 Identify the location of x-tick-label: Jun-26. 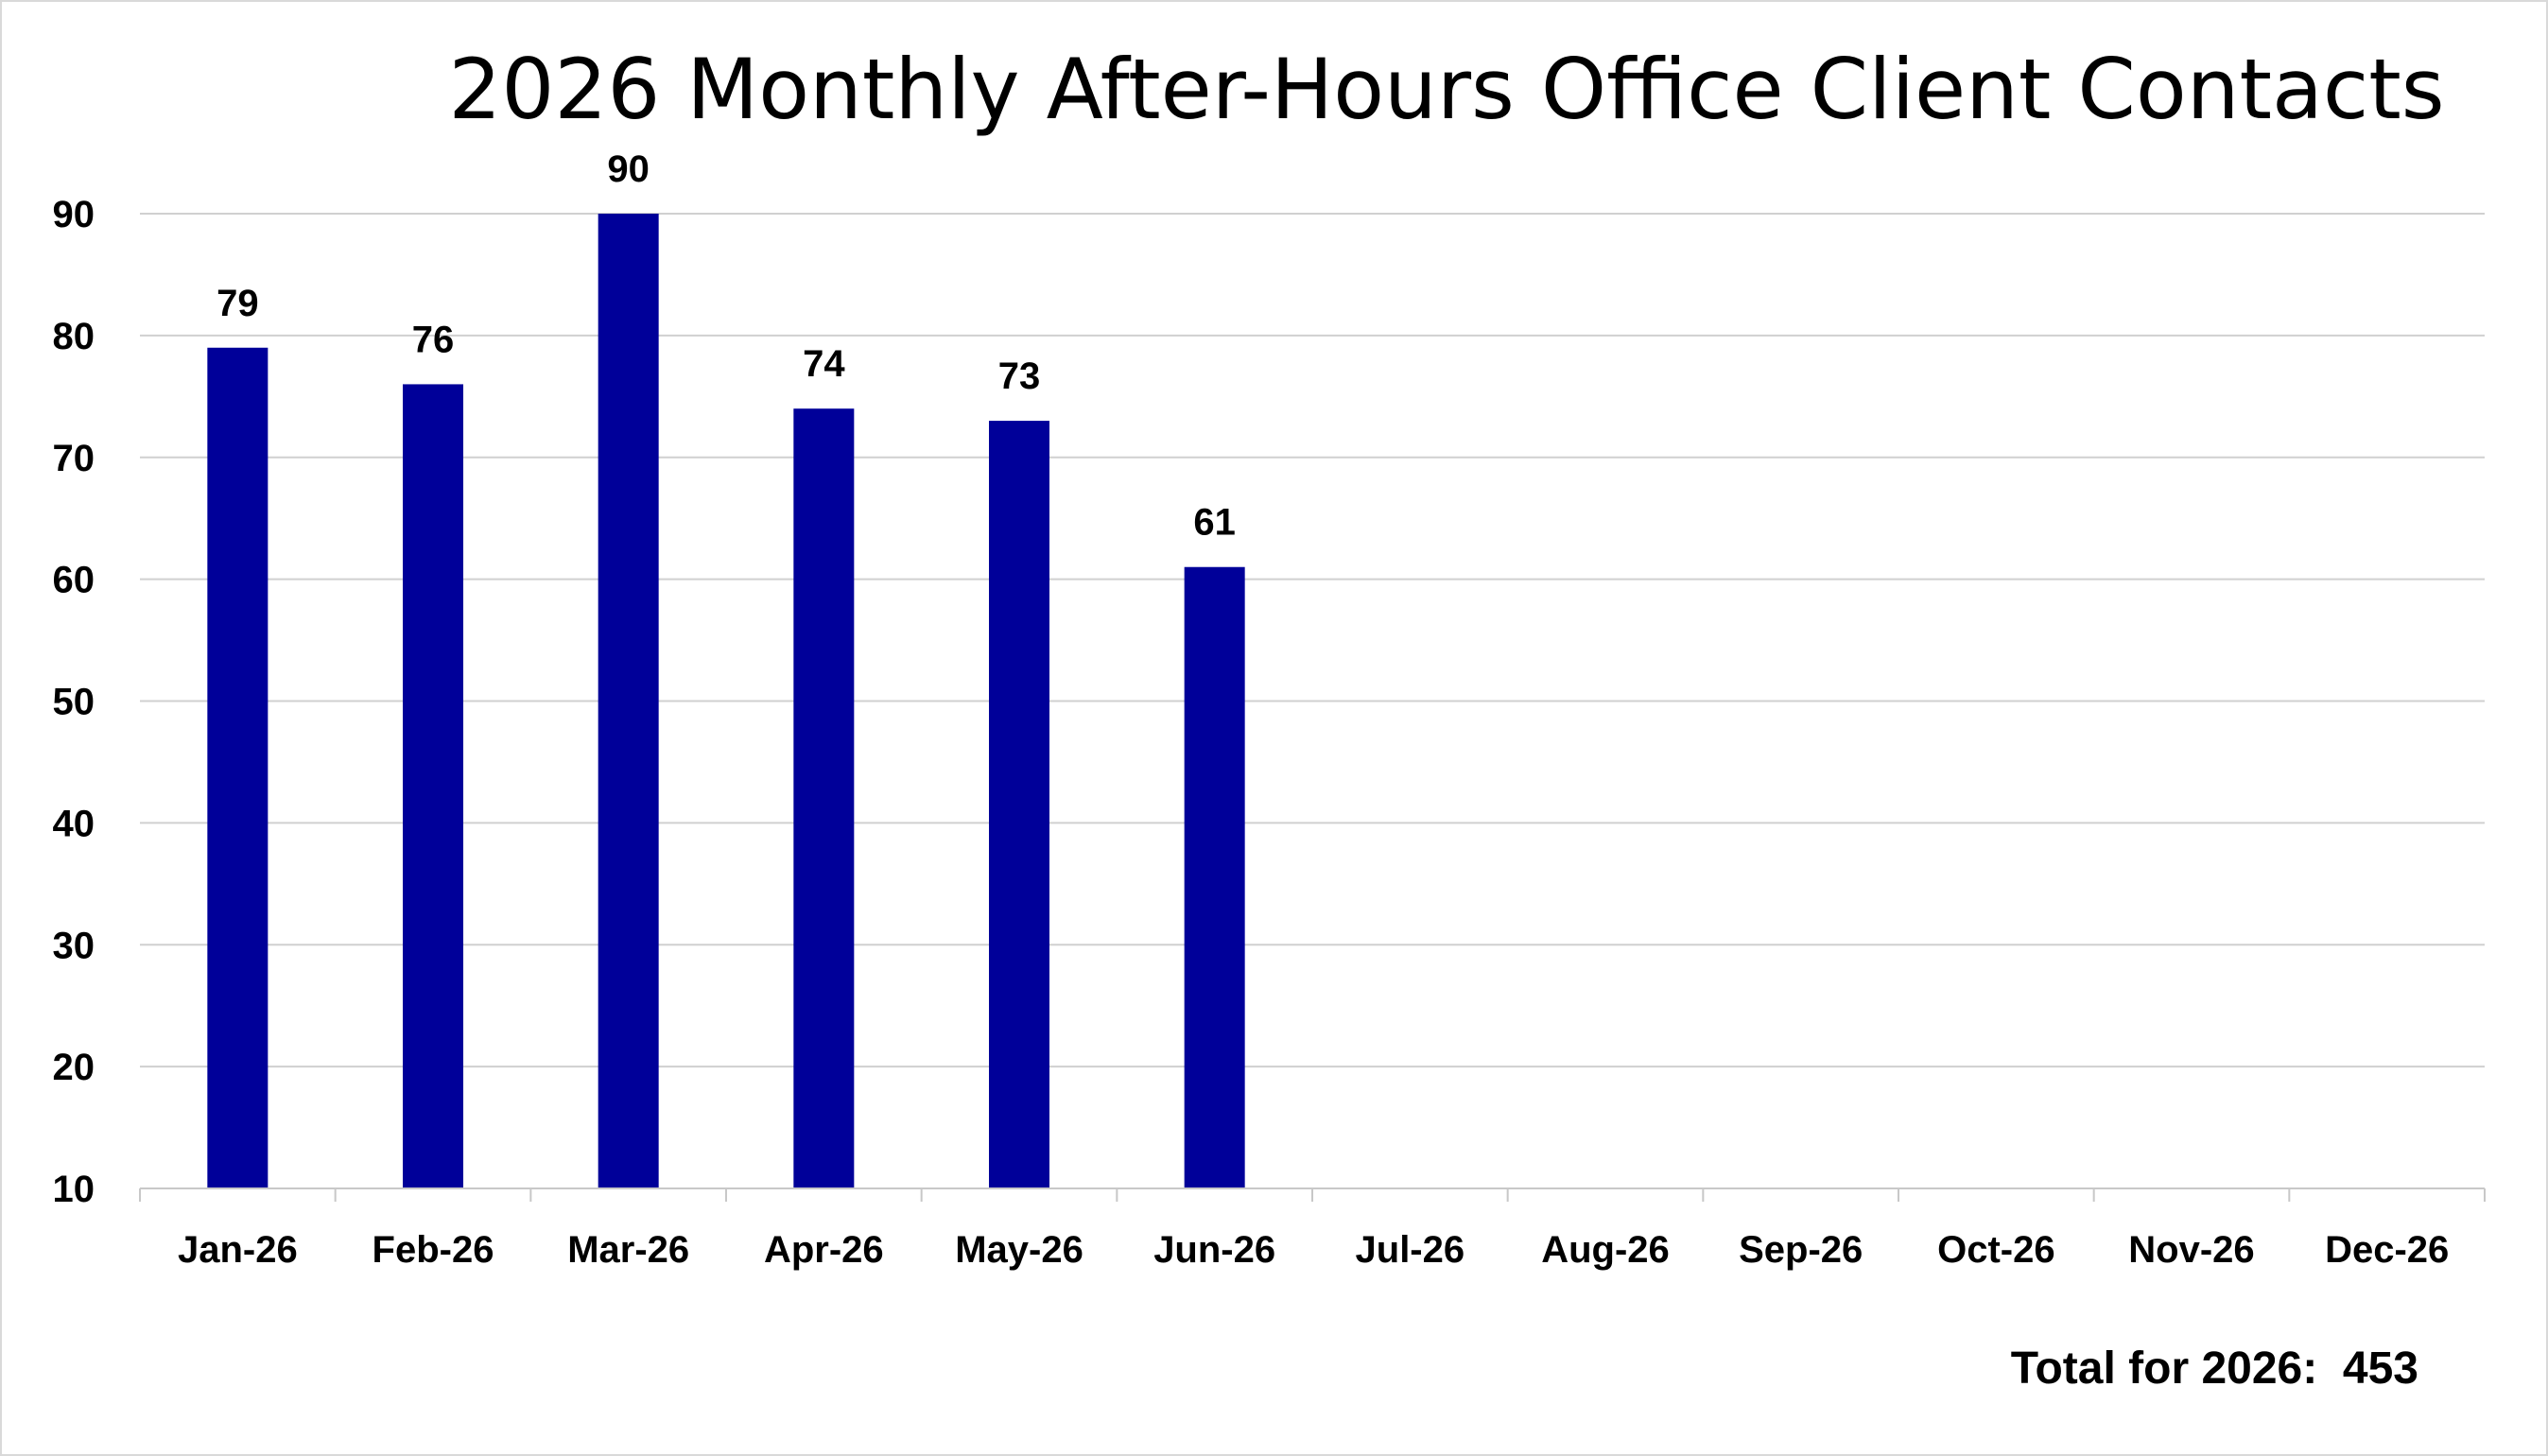
(1214, 1250).